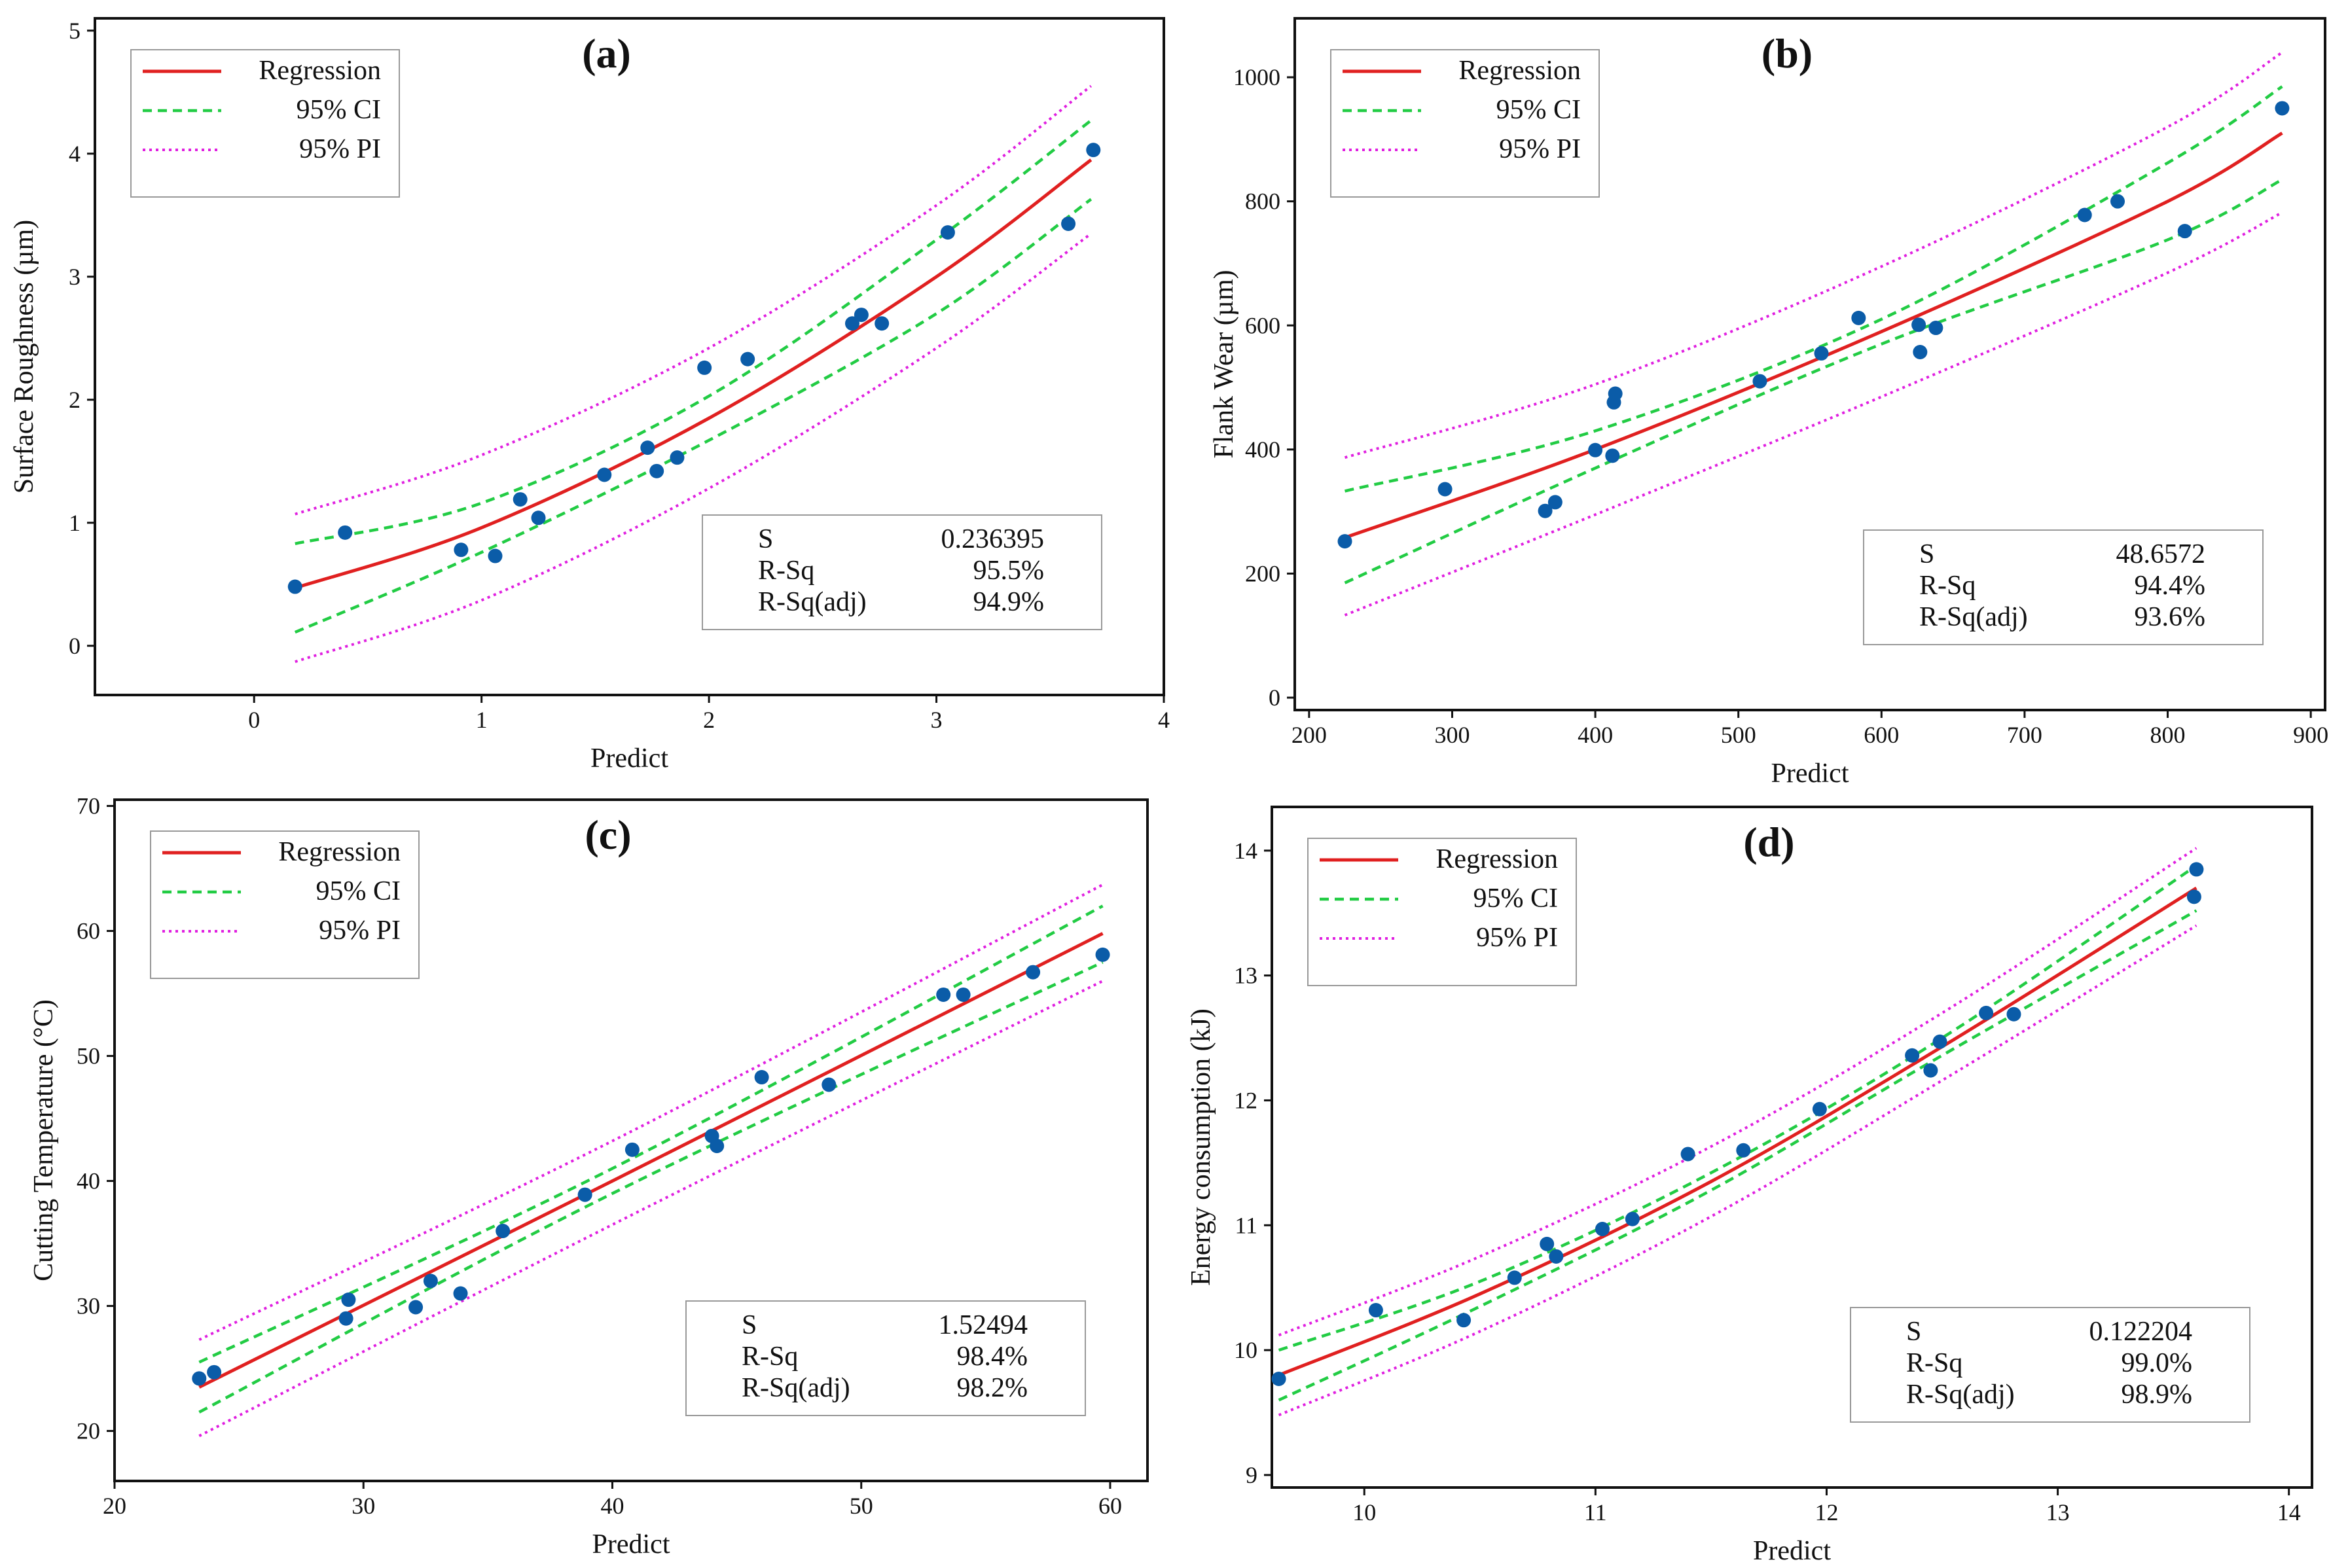 This screenshot has width=2348, height=1568. What do you see at coordinates (2289, 1512) in the screenshot?
I see `x-tick-label: 14` at bounding box center [2289, 1512].